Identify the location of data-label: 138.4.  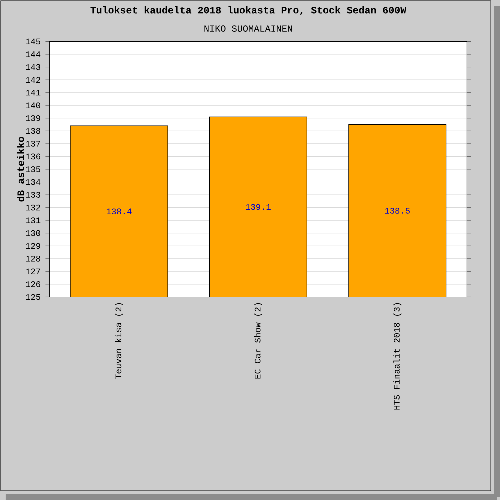
(119, 211).